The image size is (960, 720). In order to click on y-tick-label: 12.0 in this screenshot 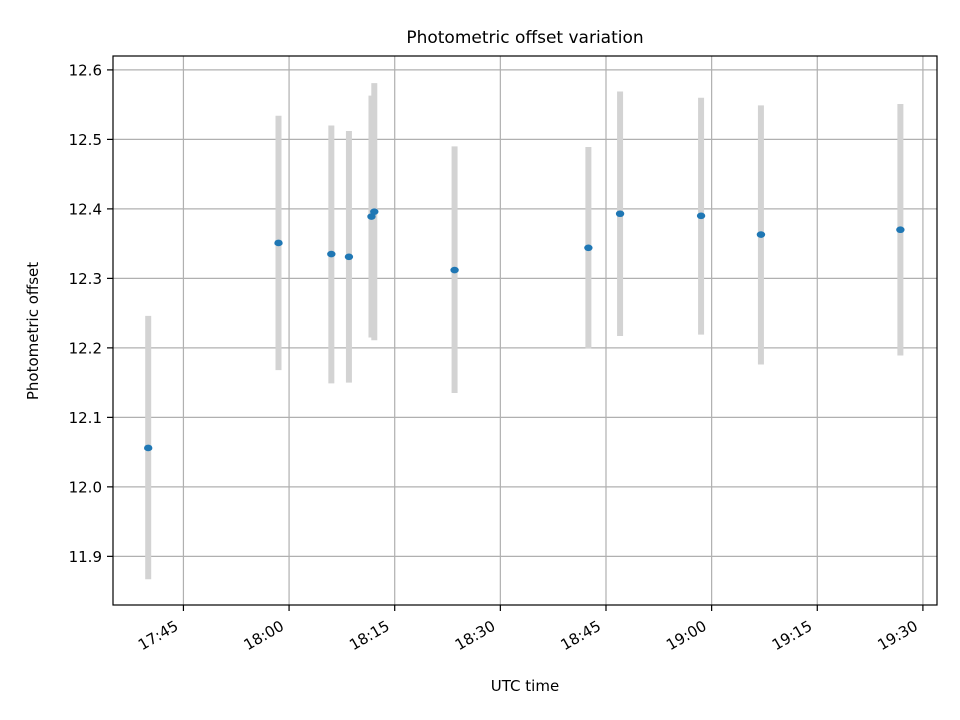, I will do `click(85, 487)`.